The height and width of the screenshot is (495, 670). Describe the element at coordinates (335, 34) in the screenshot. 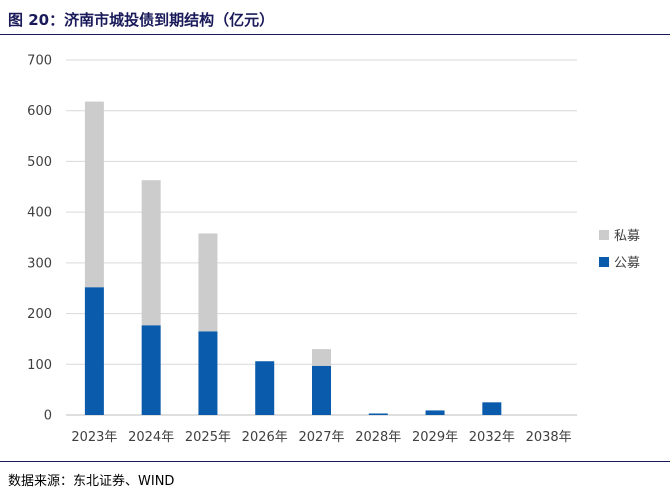

I see `title-rule` at that location.